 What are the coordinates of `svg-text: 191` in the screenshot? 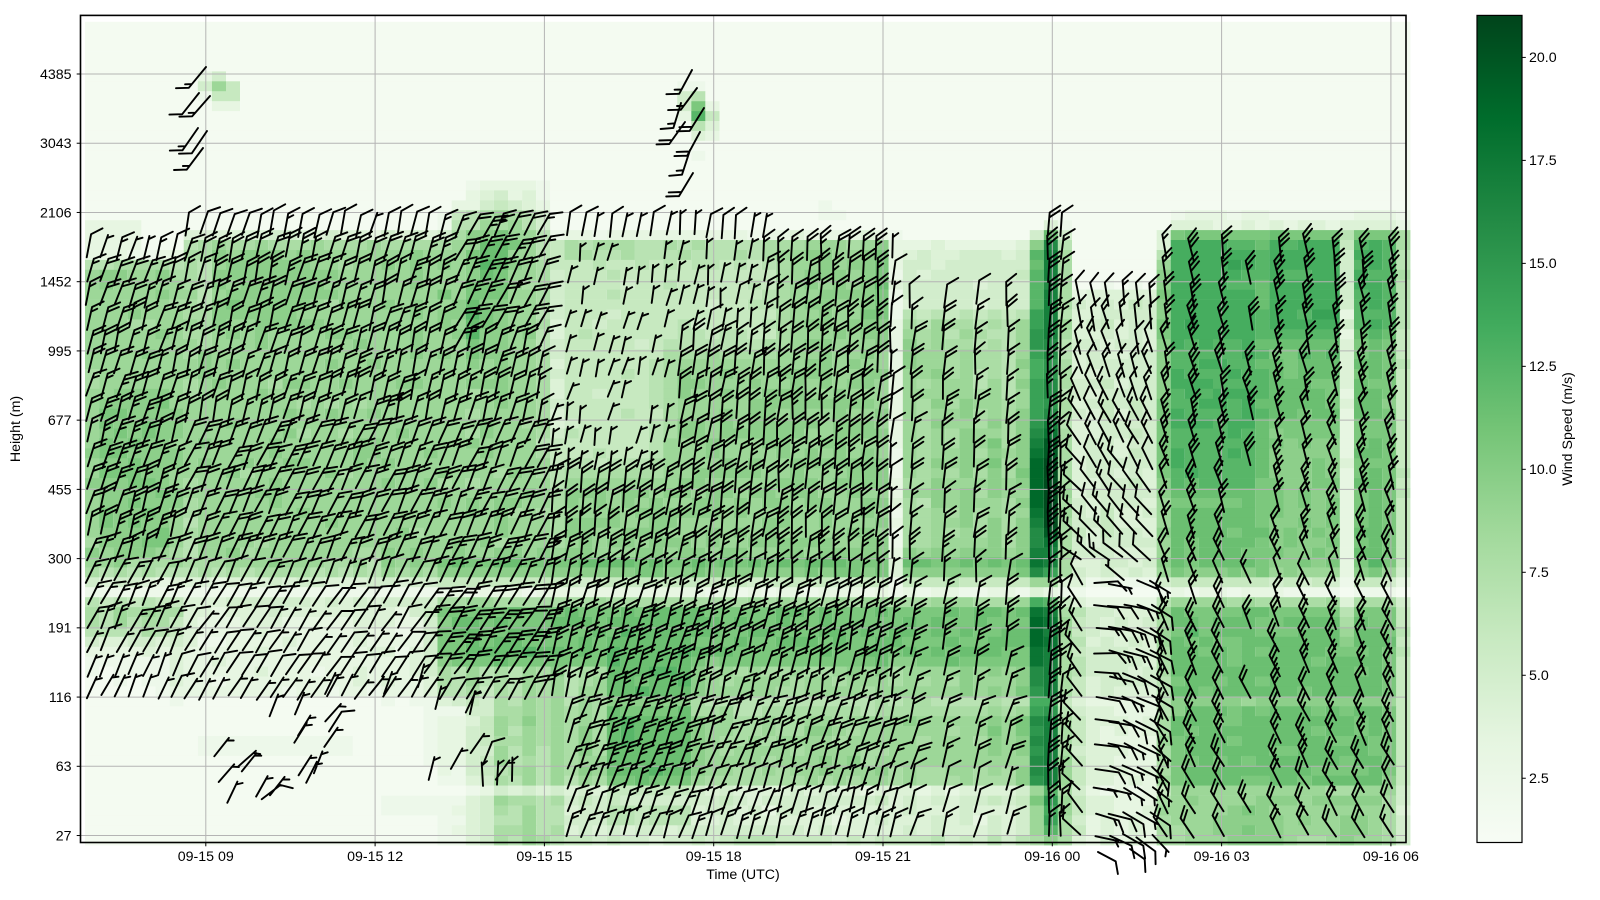 It's located at (60, 629).